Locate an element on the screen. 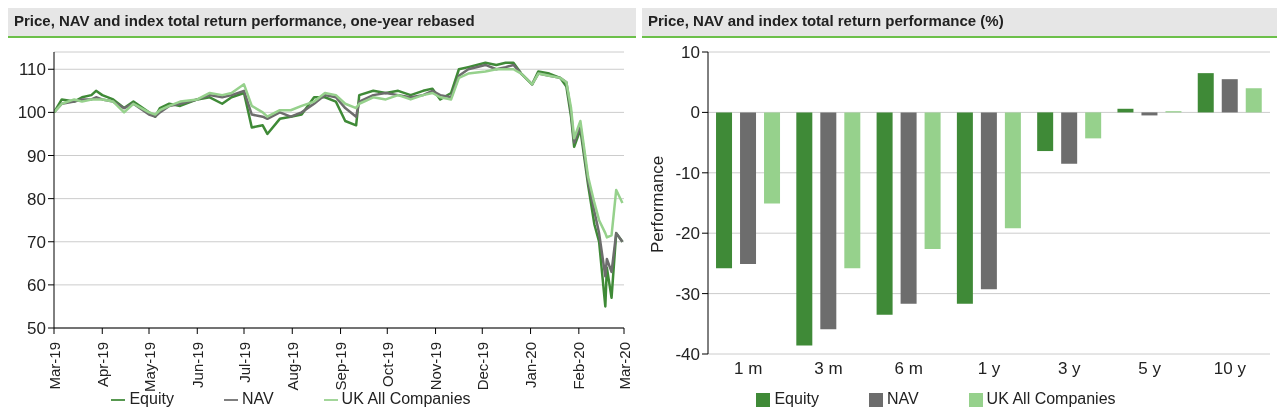 The image size is (1277, 415). x-tick-label: Nov-19 is located at coordinates (436, 366).